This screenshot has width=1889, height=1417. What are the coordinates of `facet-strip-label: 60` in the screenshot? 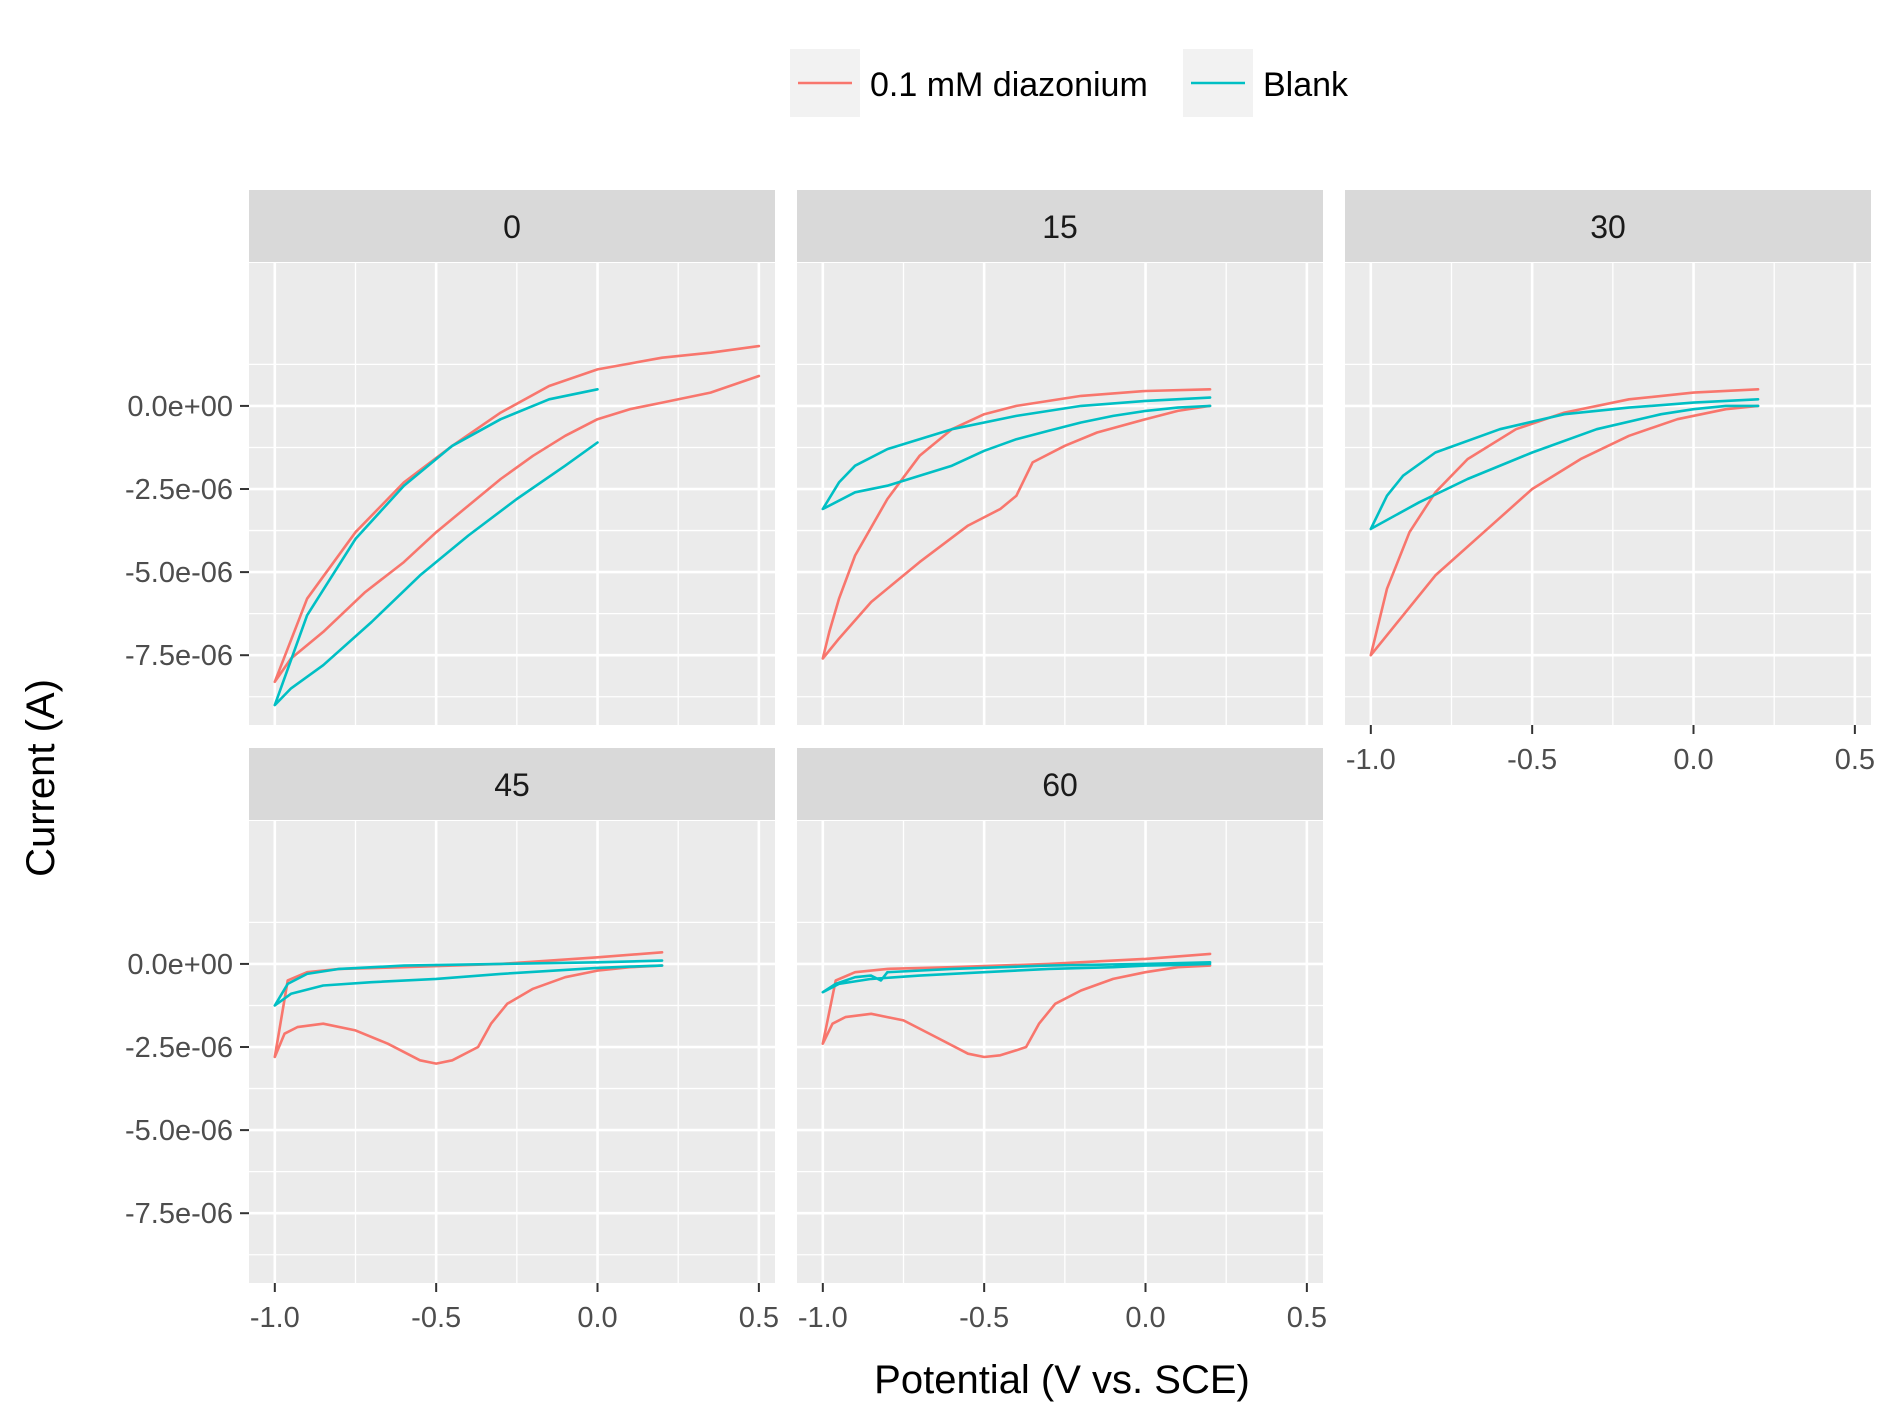 It's located at (1060, 785).